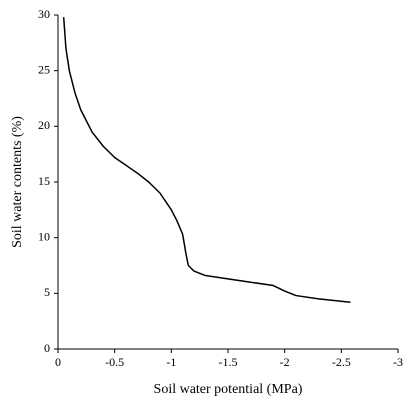 This screenshot has height=407, width=409. What do you see at coordinates (47, 292) in the screenshot?
I see `y-tick-label: 5` at bounding box center [47, 292].